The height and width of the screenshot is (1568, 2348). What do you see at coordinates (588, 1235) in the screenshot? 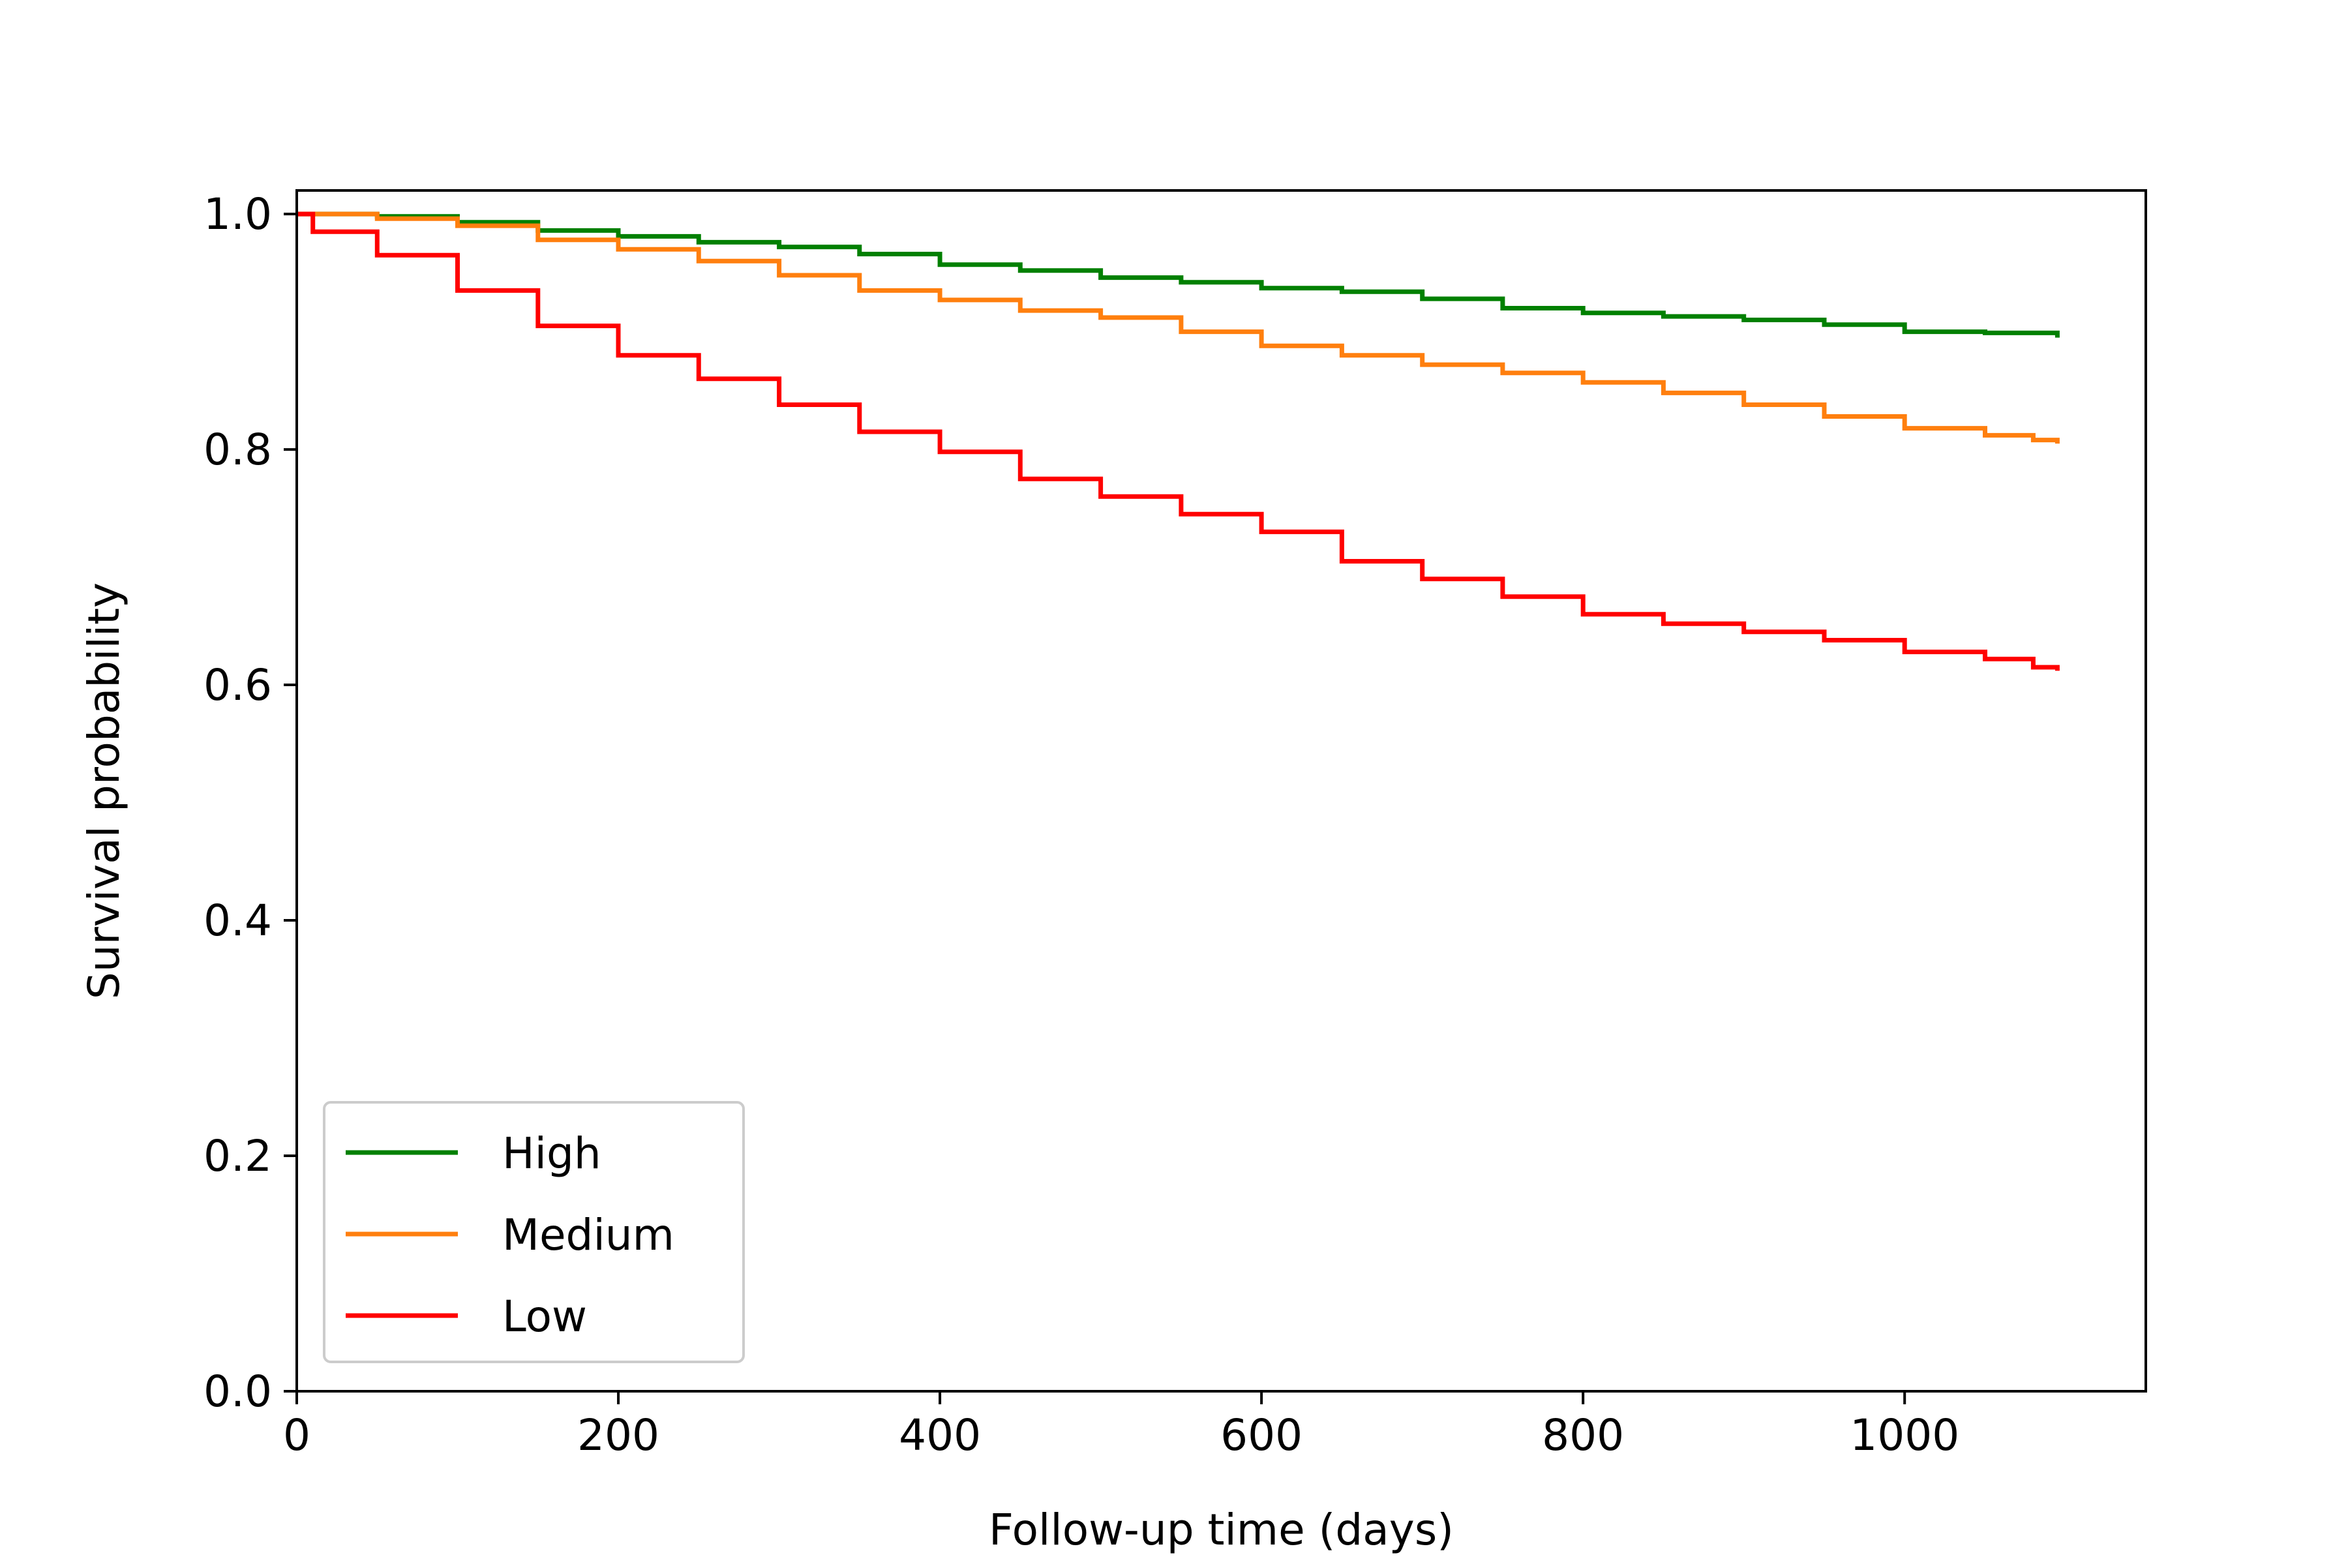
I see `legend-label-medium: Medium` at bounding box center [588, 1235].